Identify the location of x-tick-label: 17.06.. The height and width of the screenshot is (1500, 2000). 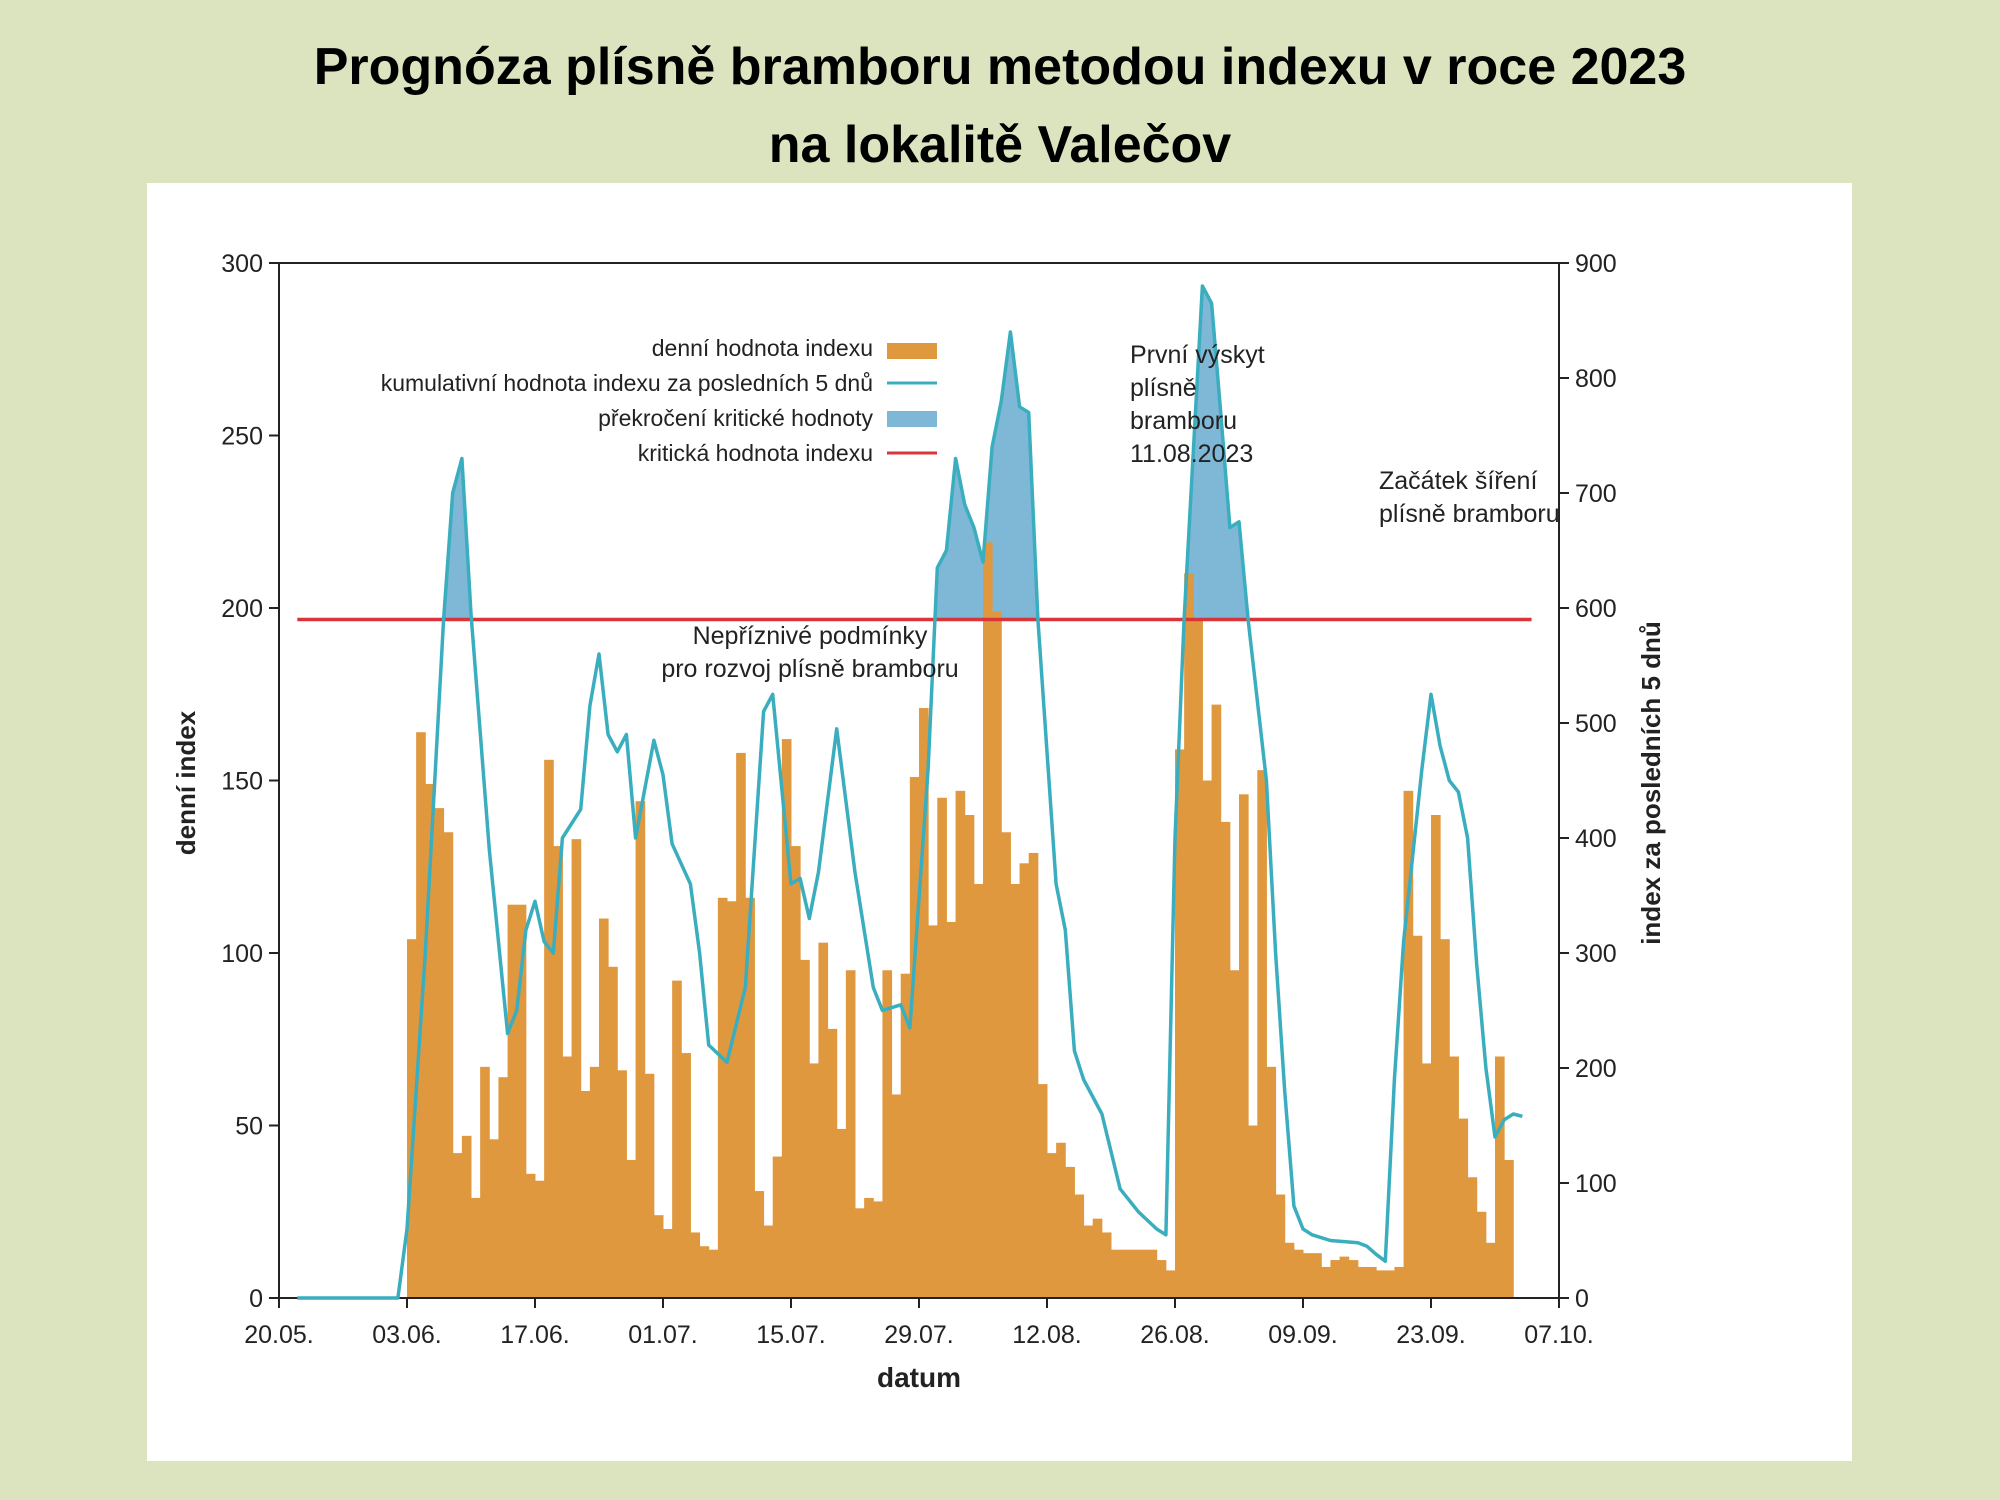
(535, 1335).